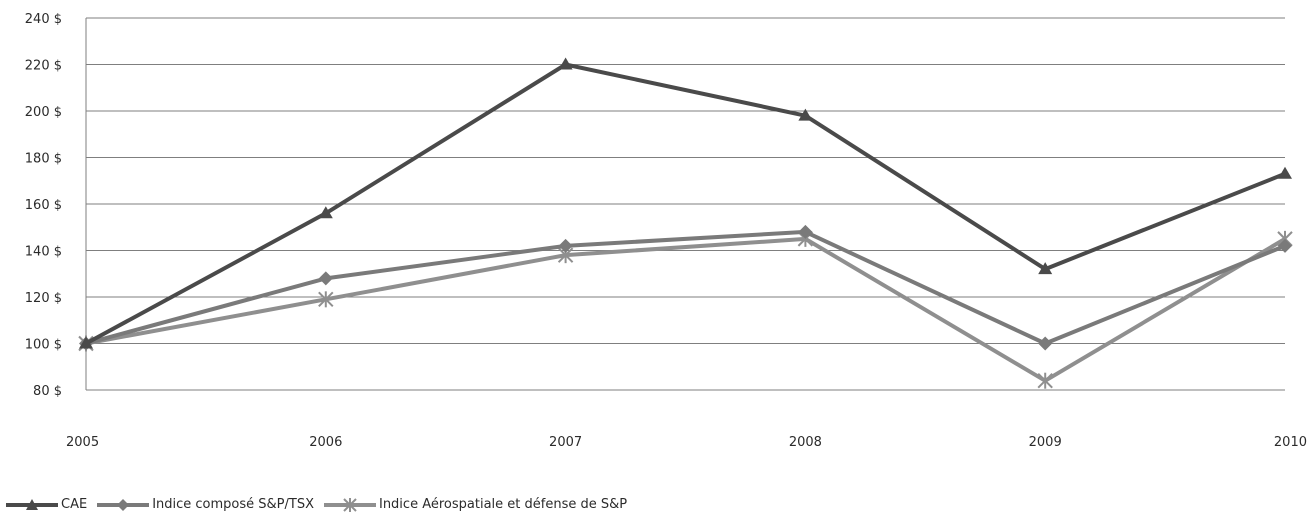 The image size is (1315, 522). What do you see at coordinates (43, 66) in the screenshot?
I see `y-tick-label: 220 $` at bounding box center [43, 66].